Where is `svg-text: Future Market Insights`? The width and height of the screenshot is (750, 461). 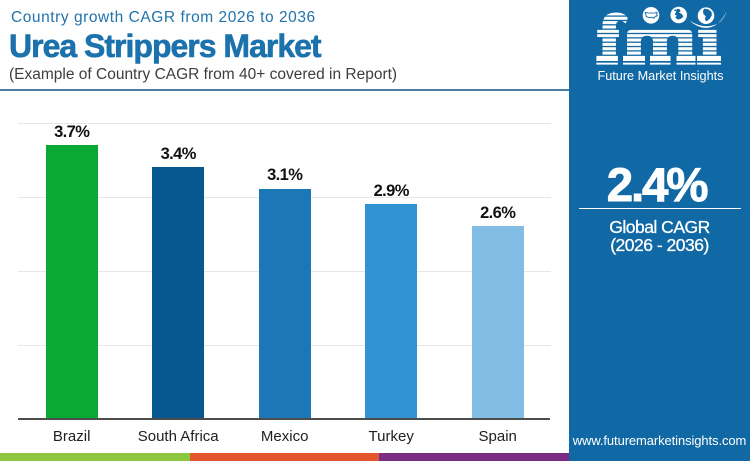
svg-text: Future Market Insights is located at coordinates (661, 75).